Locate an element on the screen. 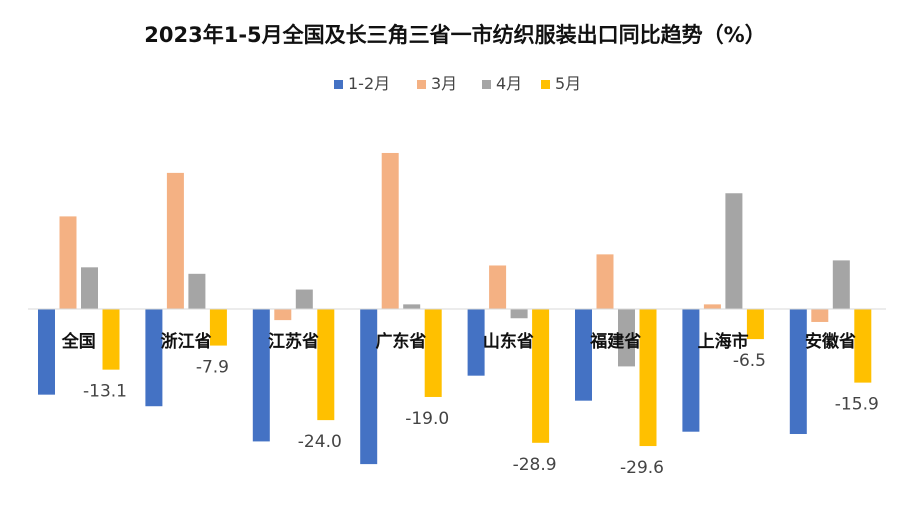 The width and height of the screenshot is (910, 521). data-label: -19.0 is located at coordinates (427, 419).